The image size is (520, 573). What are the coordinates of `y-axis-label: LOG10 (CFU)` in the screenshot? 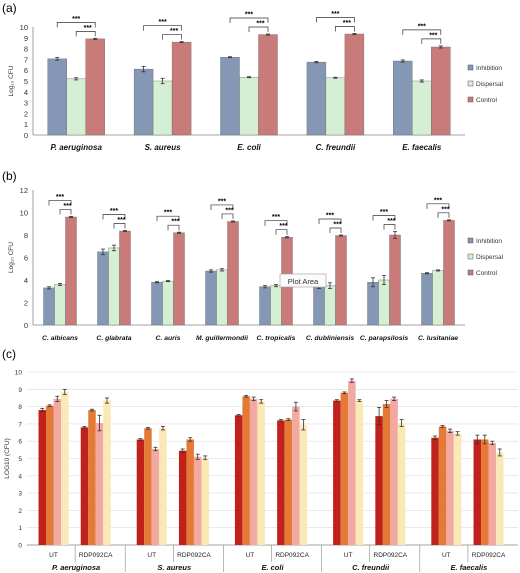 It's located at (7, 458).